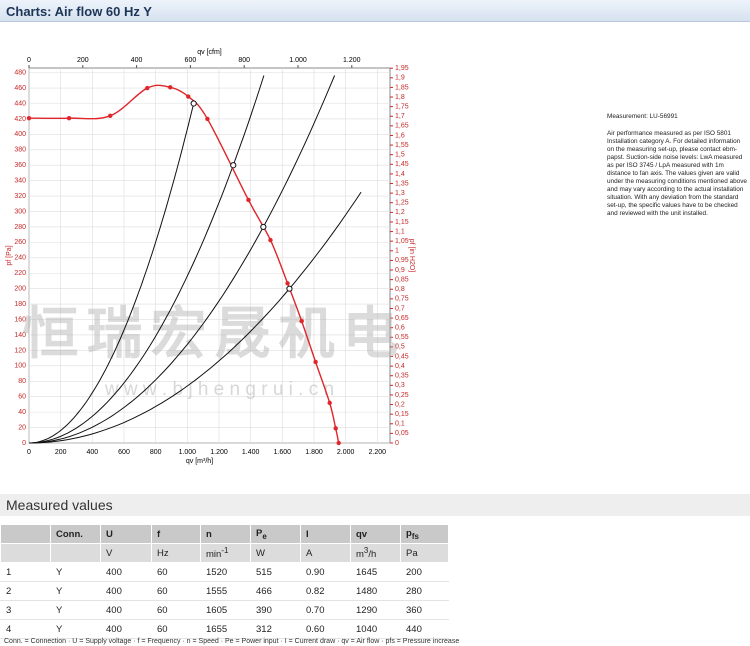  What do you see at coordinates (283, 452) in the screenshot?
I see `x-tick-label: 1.600` at bounding box center [283, 452].